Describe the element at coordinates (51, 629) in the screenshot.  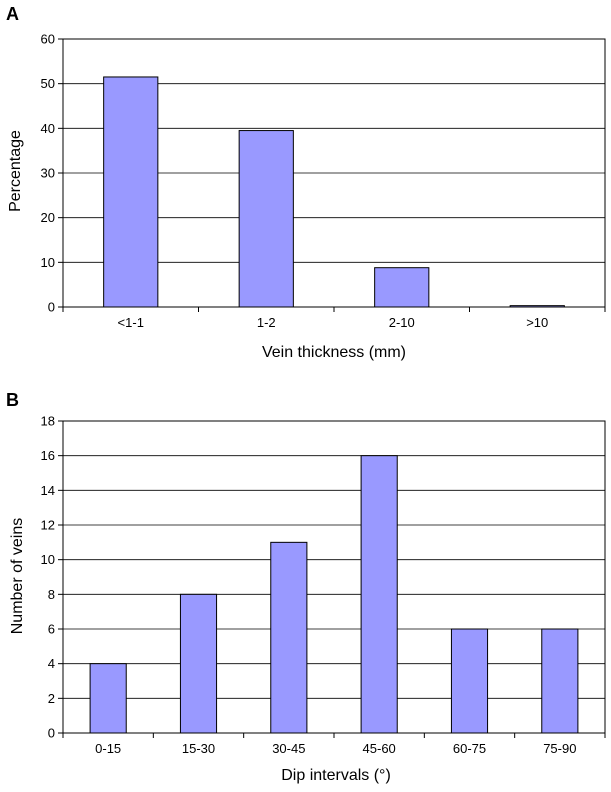
I see `y-tick-label-b: 6` at that location.